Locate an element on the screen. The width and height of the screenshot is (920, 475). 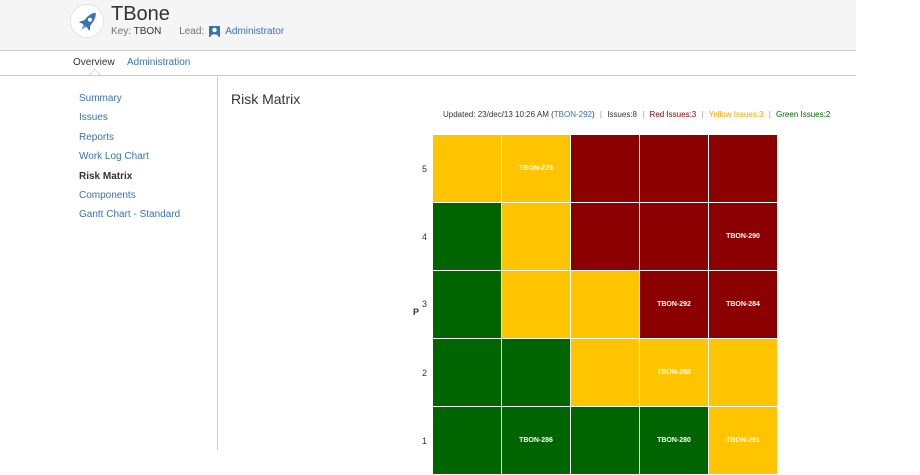
matrix-cell: TBON-279 is located at coordinates (536, 168).